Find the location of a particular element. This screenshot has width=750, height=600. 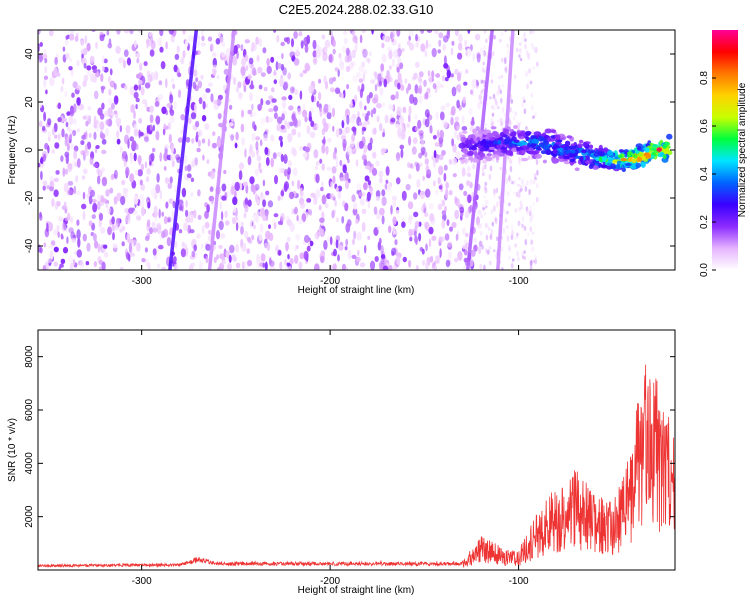

y-tick-label: 2000 is located at coordinates (29, 516).